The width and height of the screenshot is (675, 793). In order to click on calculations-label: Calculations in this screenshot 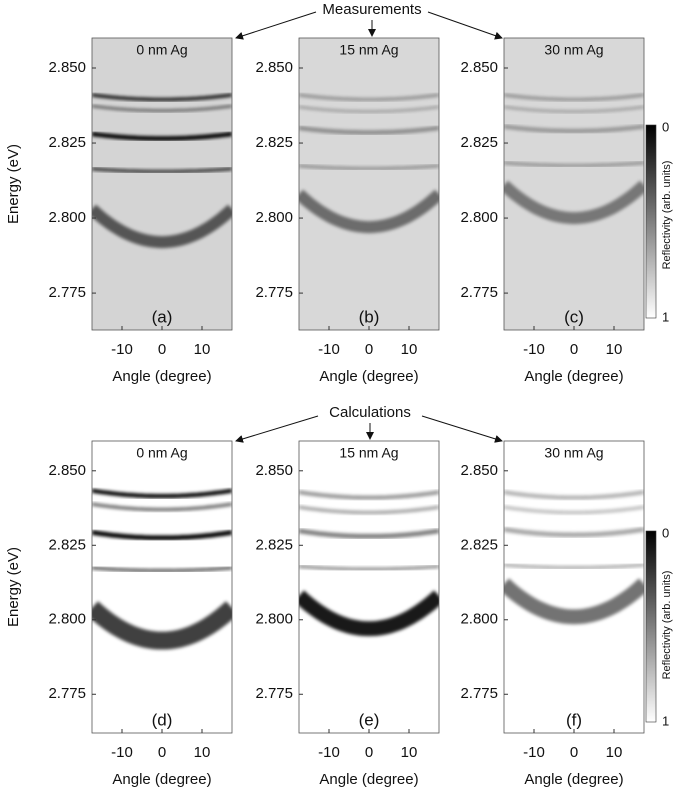, I will do `click(370, 412)`.